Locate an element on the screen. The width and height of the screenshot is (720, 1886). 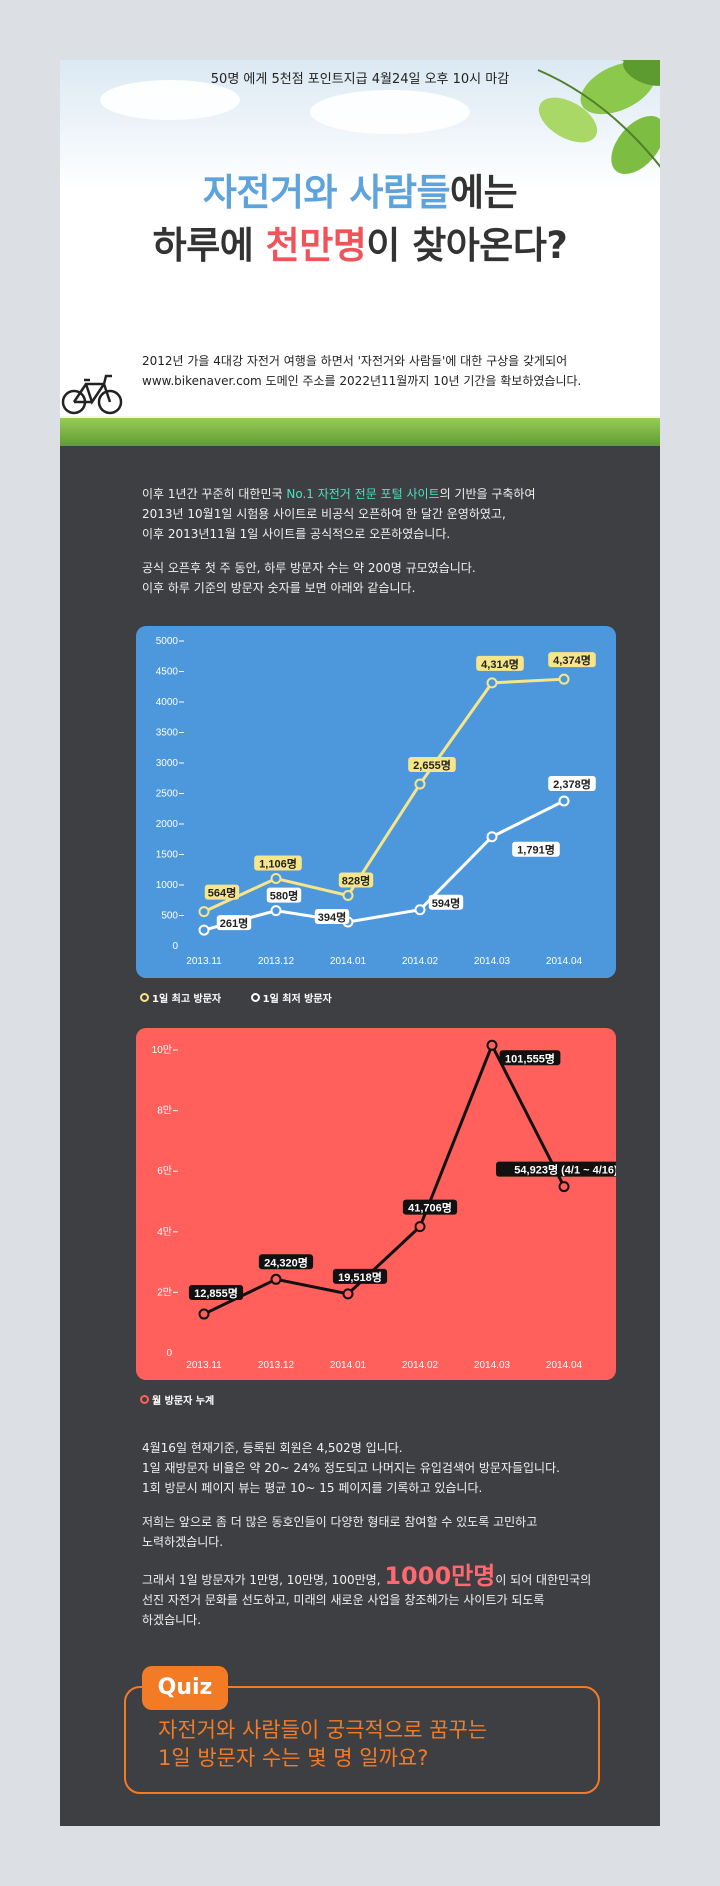
quiz-box is located at coordinates (362, 1740).